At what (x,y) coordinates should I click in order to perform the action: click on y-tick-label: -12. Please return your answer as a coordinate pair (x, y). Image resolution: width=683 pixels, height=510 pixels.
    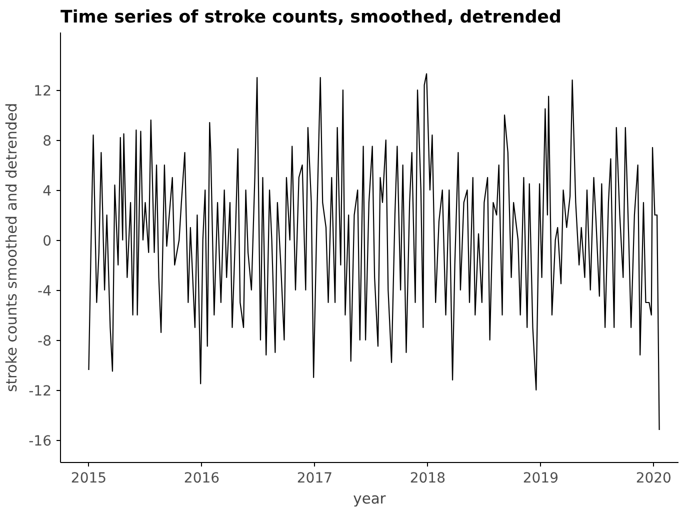
    Looking at the image, I should click on (40, 392).